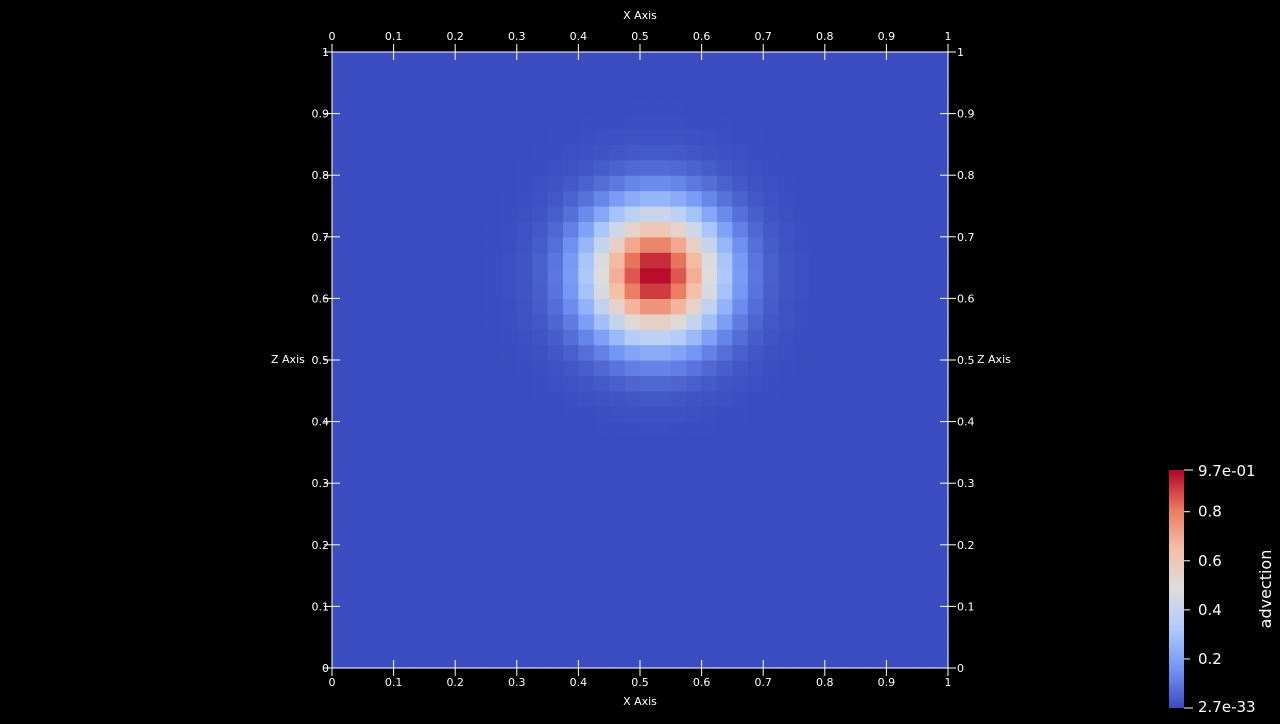 Image resolution: width=1280 pixels, height=724 pixels. What do you see at coordinates (640, 36) in the screenshot?
I see `x-tick-label-top: 0.5` at bounding box center [640, 36].